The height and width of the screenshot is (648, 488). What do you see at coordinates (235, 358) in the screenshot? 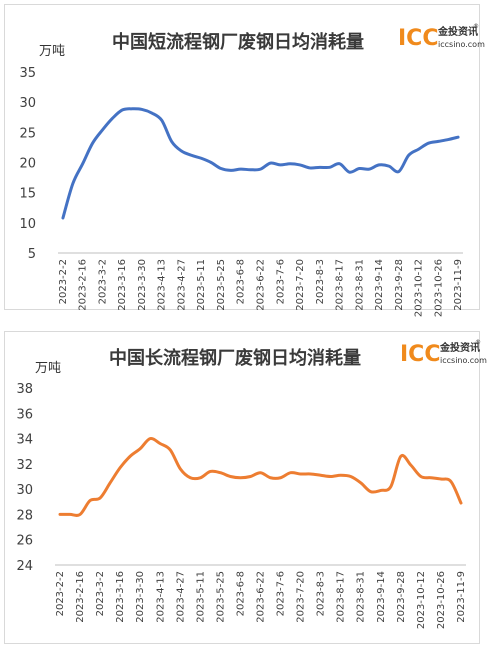
I see `chart-title: 中国长流程钢厂废钢日均消耗量` at bounding box center [235, 358].